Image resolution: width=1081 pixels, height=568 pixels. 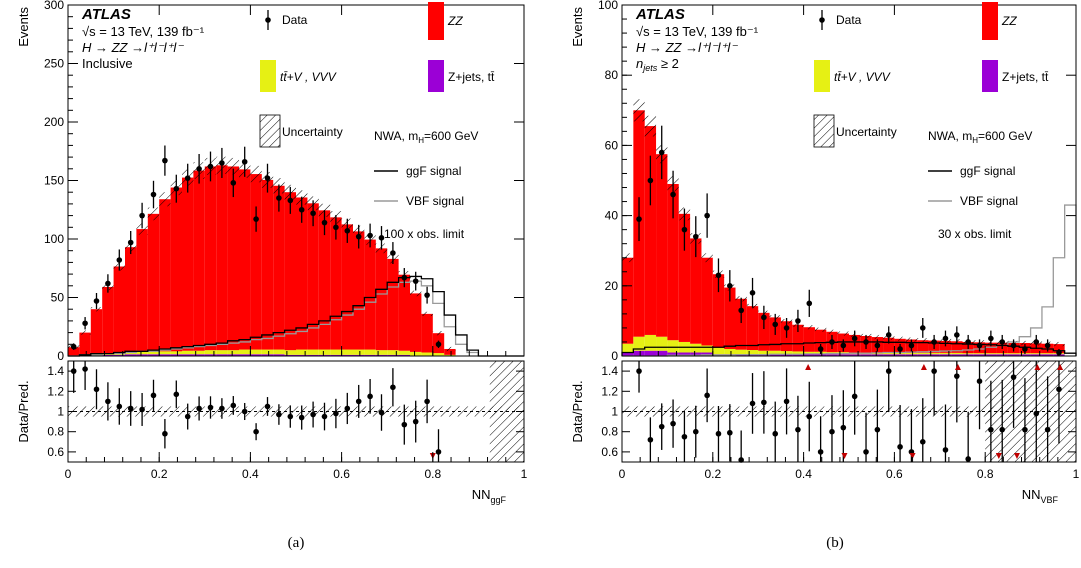 I want to click on legend-uncertainty-label: Uncertainty, so click(x=312, y=132).